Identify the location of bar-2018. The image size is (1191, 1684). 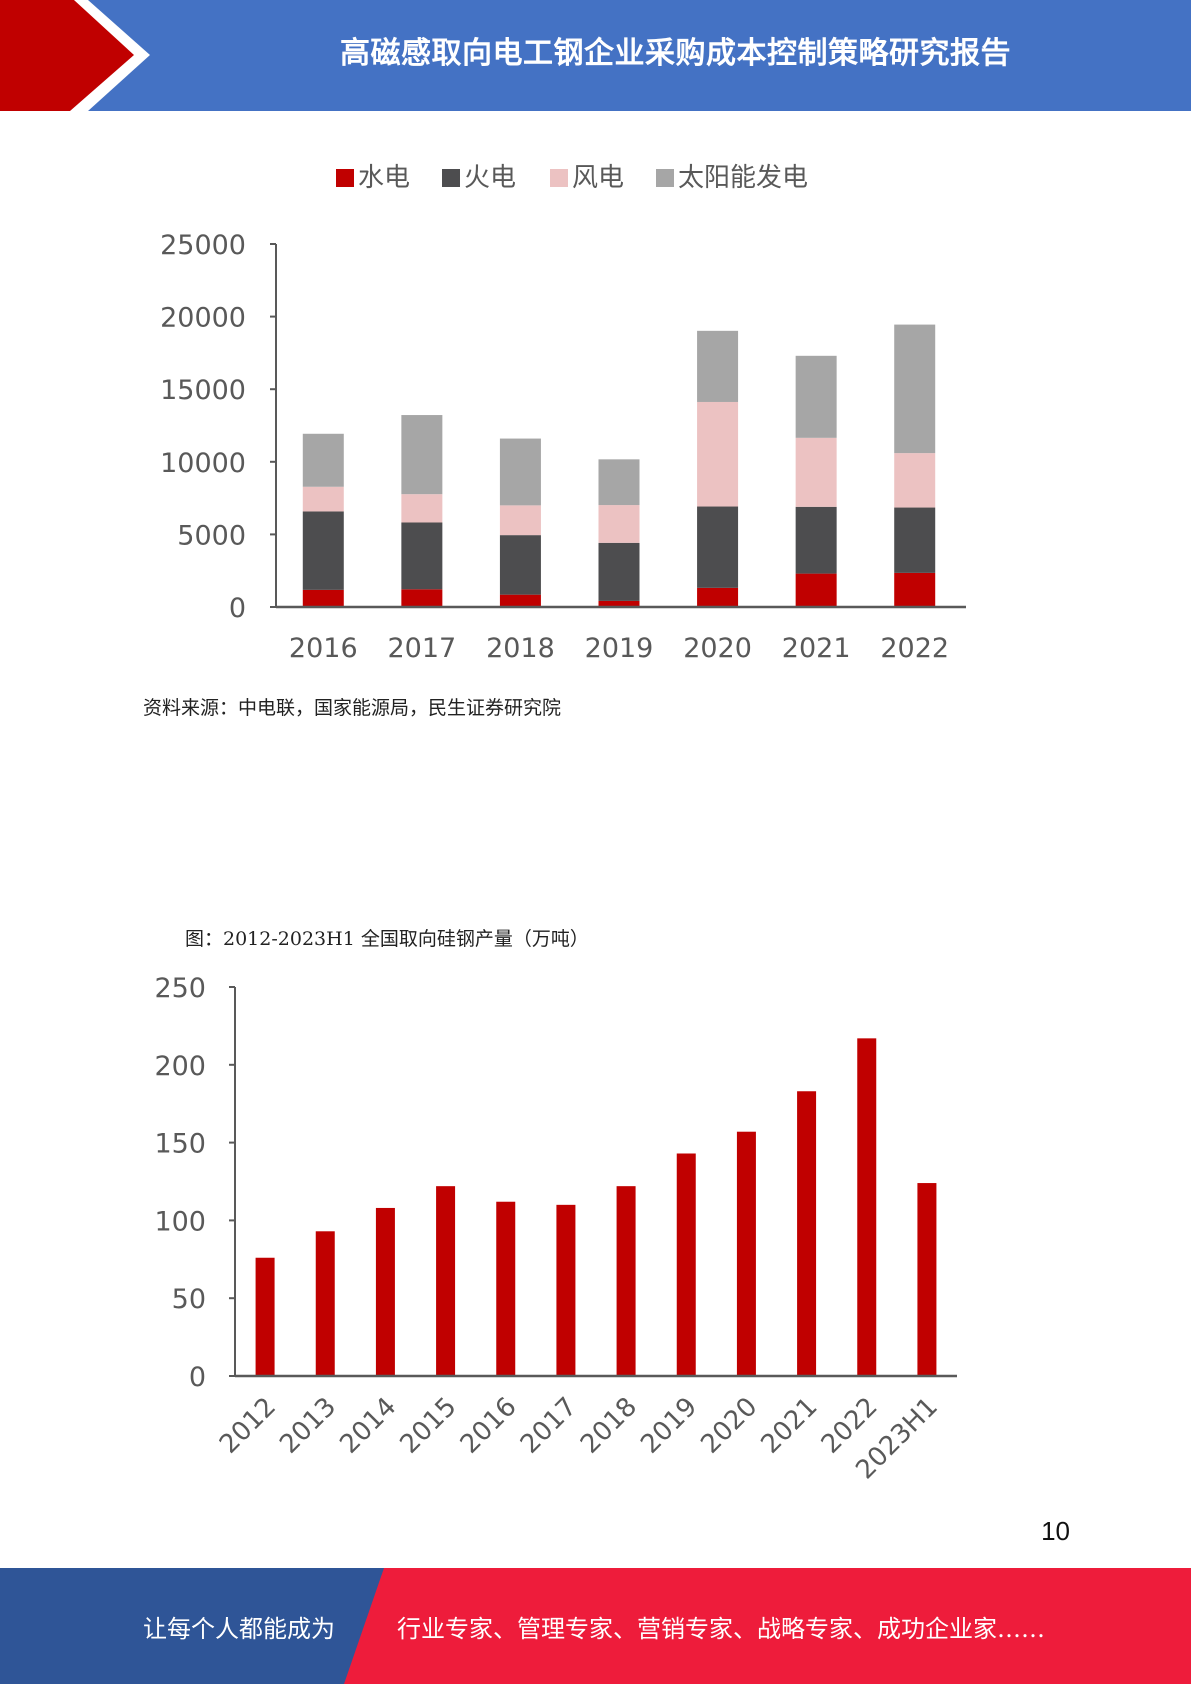
(626, 1281).